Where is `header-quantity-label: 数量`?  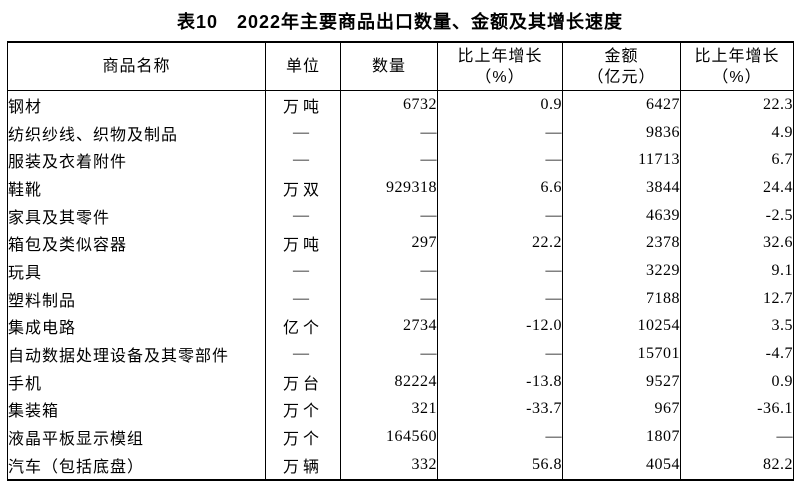
header-quantity-label: 数量 is located at coordinates (388, 66).